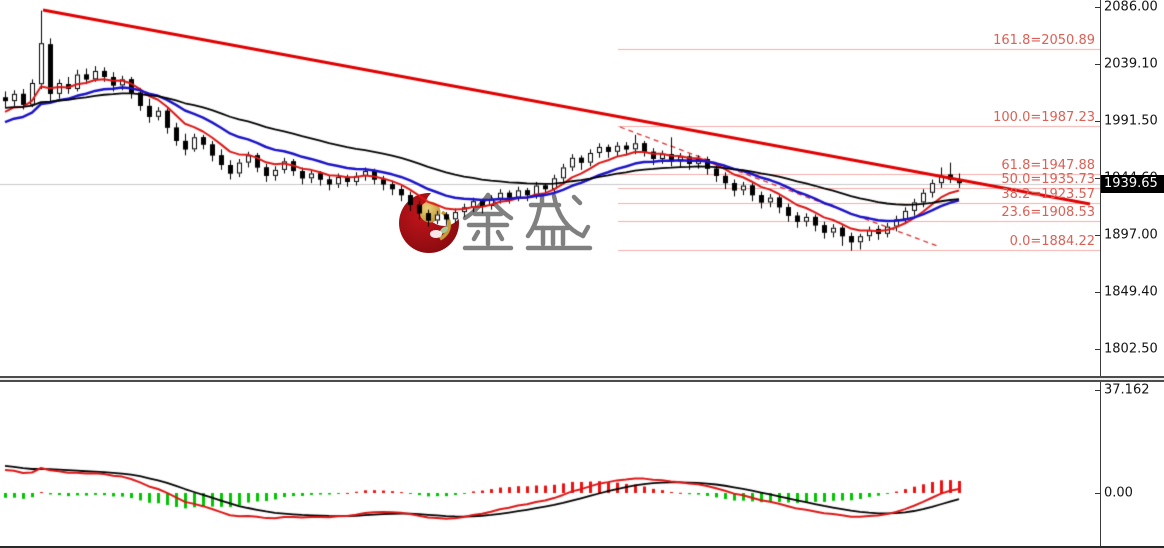  What do you see at coordinates (582, 547) in the screenshot?
I see `chart-bottom-border` at bounding box center [582, 547].